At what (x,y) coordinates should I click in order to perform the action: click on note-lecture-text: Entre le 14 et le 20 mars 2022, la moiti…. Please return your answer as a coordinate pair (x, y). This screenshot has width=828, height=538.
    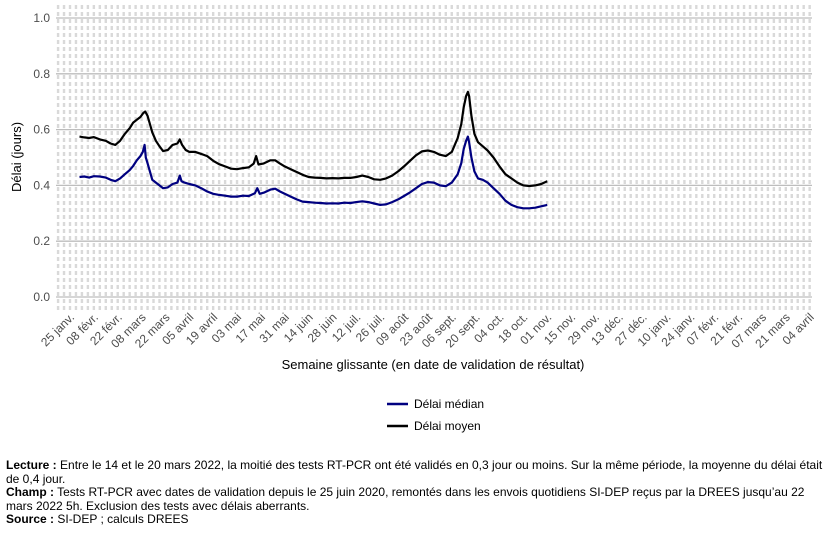
    Looking at the image, I should click on (414, 472).